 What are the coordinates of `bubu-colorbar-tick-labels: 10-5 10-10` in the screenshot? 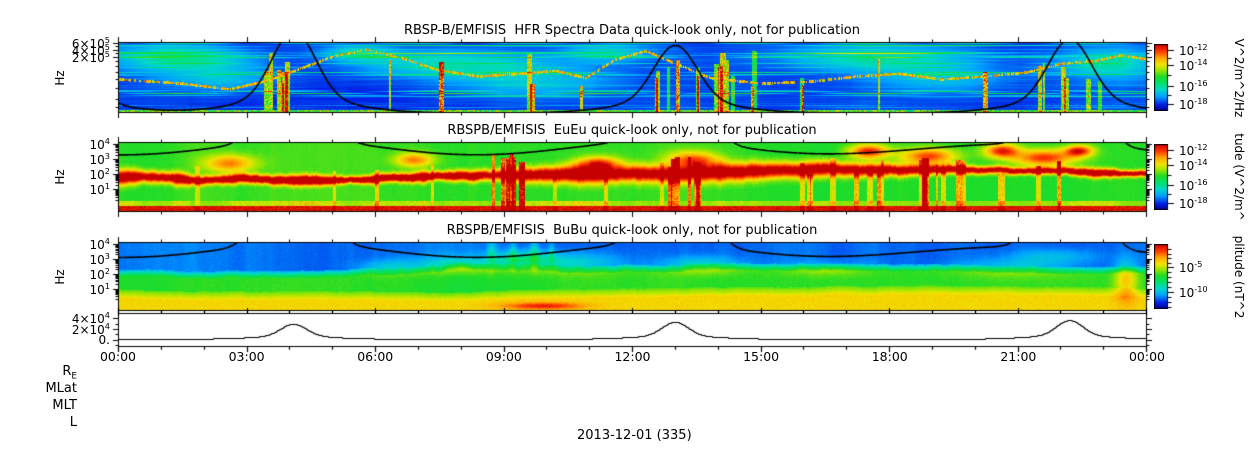 It's located at (1209, 276).